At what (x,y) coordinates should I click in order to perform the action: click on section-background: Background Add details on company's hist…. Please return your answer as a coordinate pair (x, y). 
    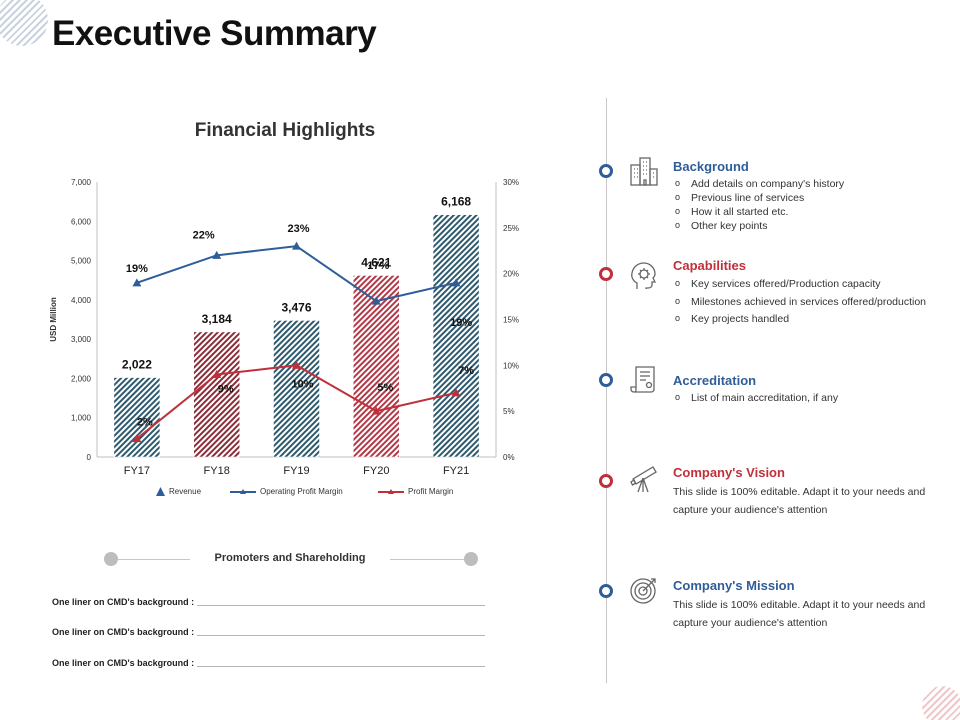
    Looking at the image, I should click on (808, 196).